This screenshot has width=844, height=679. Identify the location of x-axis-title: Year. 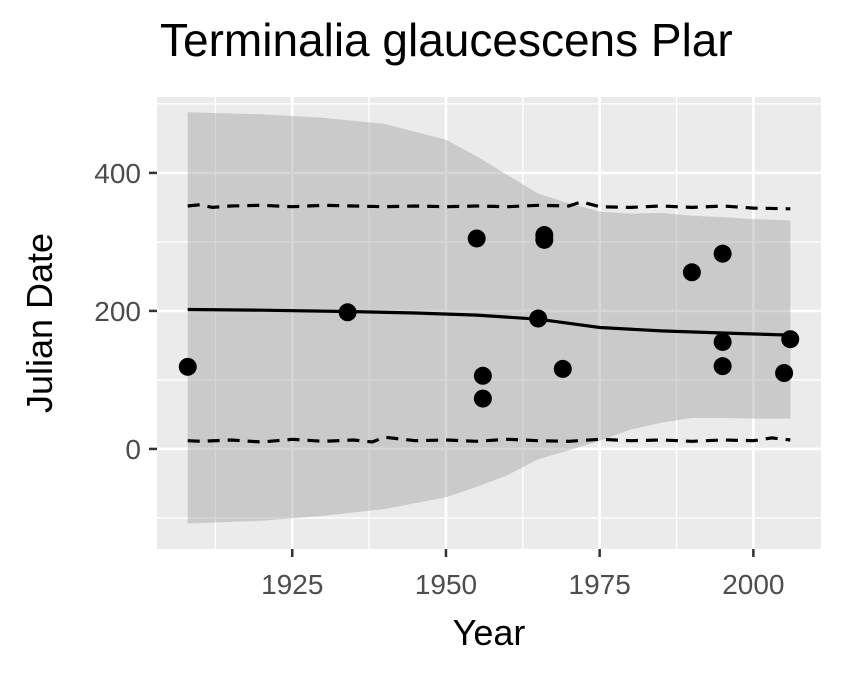
(489, 632).